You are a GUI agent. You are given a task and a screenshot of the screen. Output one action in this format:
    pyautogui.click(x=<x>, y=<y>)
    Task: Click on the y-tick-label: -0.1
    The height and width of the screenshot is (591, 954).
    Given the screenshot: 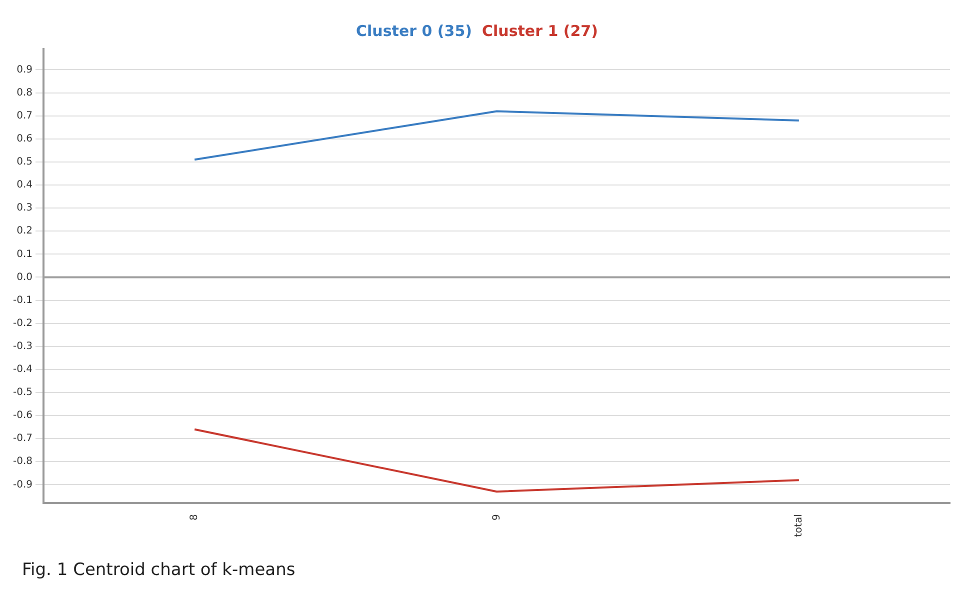 What is the action you would take?
    pyautogui.click(x=22, y=300)
    